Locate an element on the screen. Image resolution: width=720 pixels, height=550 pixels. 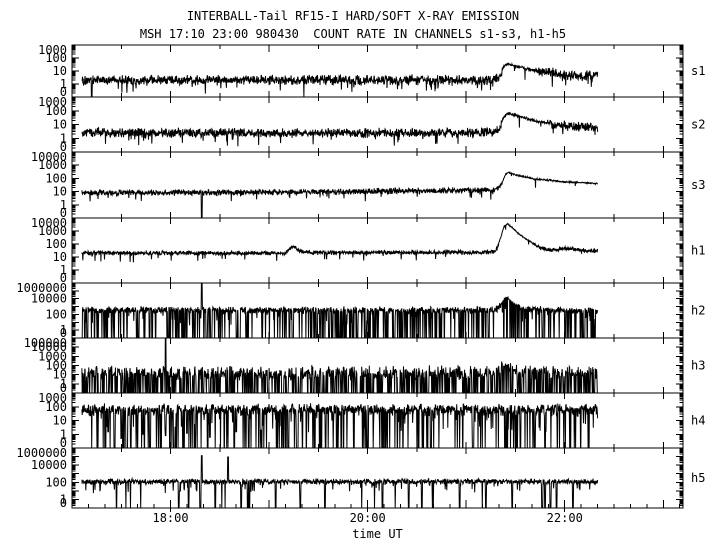
panel-s1-trace is located at coordinates (340, 80).